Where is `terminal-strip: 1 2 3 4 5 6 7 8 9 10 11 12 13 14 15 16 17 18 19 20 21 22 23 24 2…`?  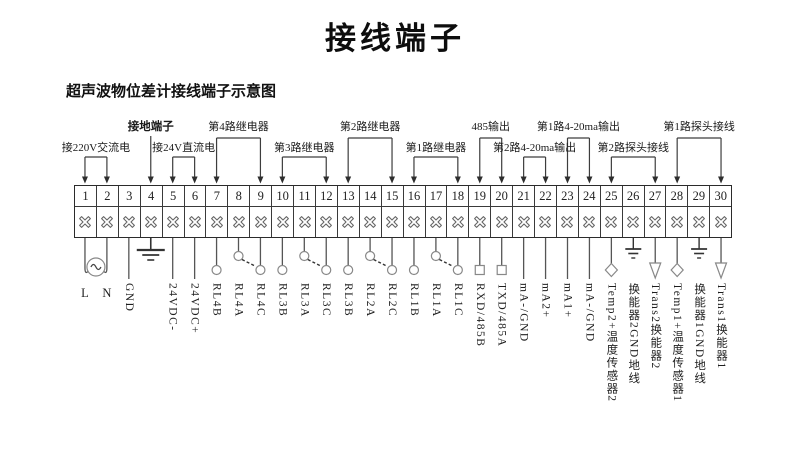 terminal-strip: 1 2 3 4 5 6 7 8 9 10 11 12 13 14 15 16 17 18 19 20 21 22 23 24 2… is located at coordinates (403, 211).